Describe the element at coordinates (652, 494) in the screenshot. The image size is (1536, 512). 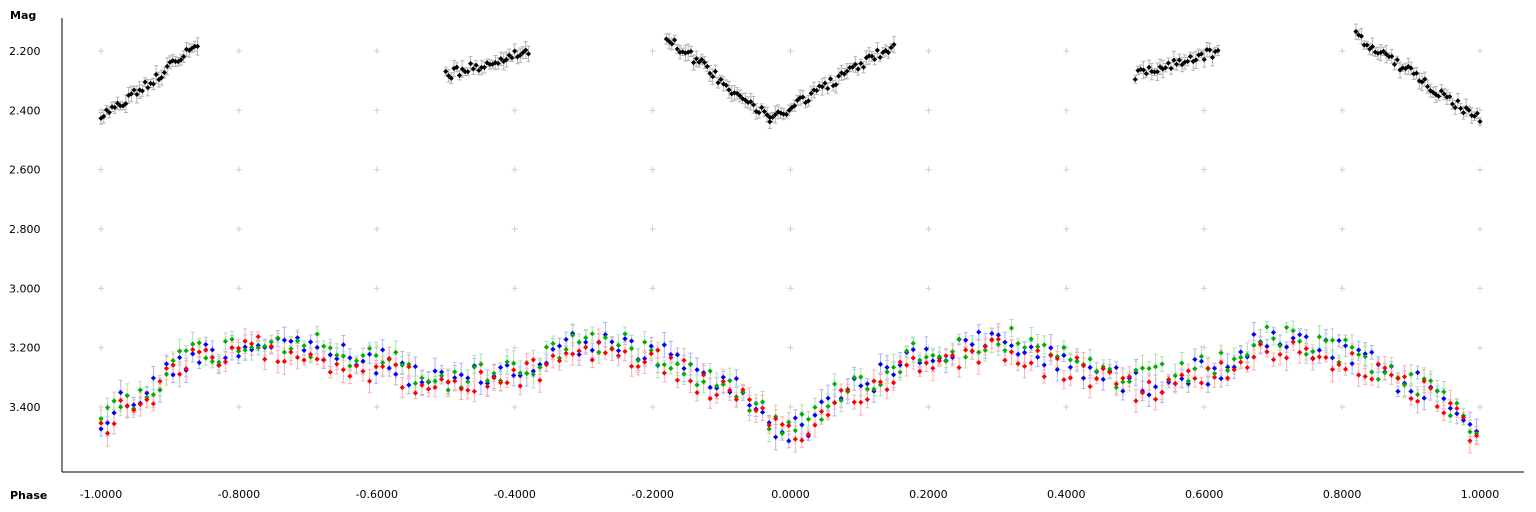
I see `x-tick-label: -0.2000` at that location.